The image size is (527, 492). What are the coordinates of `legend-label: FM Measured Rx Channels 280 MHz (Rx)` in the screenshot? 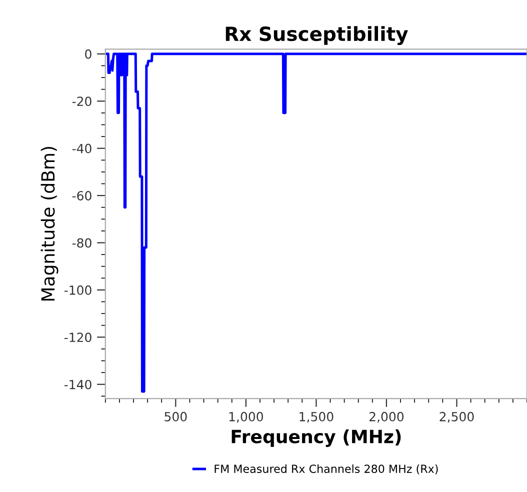 It's located at (326, 469).